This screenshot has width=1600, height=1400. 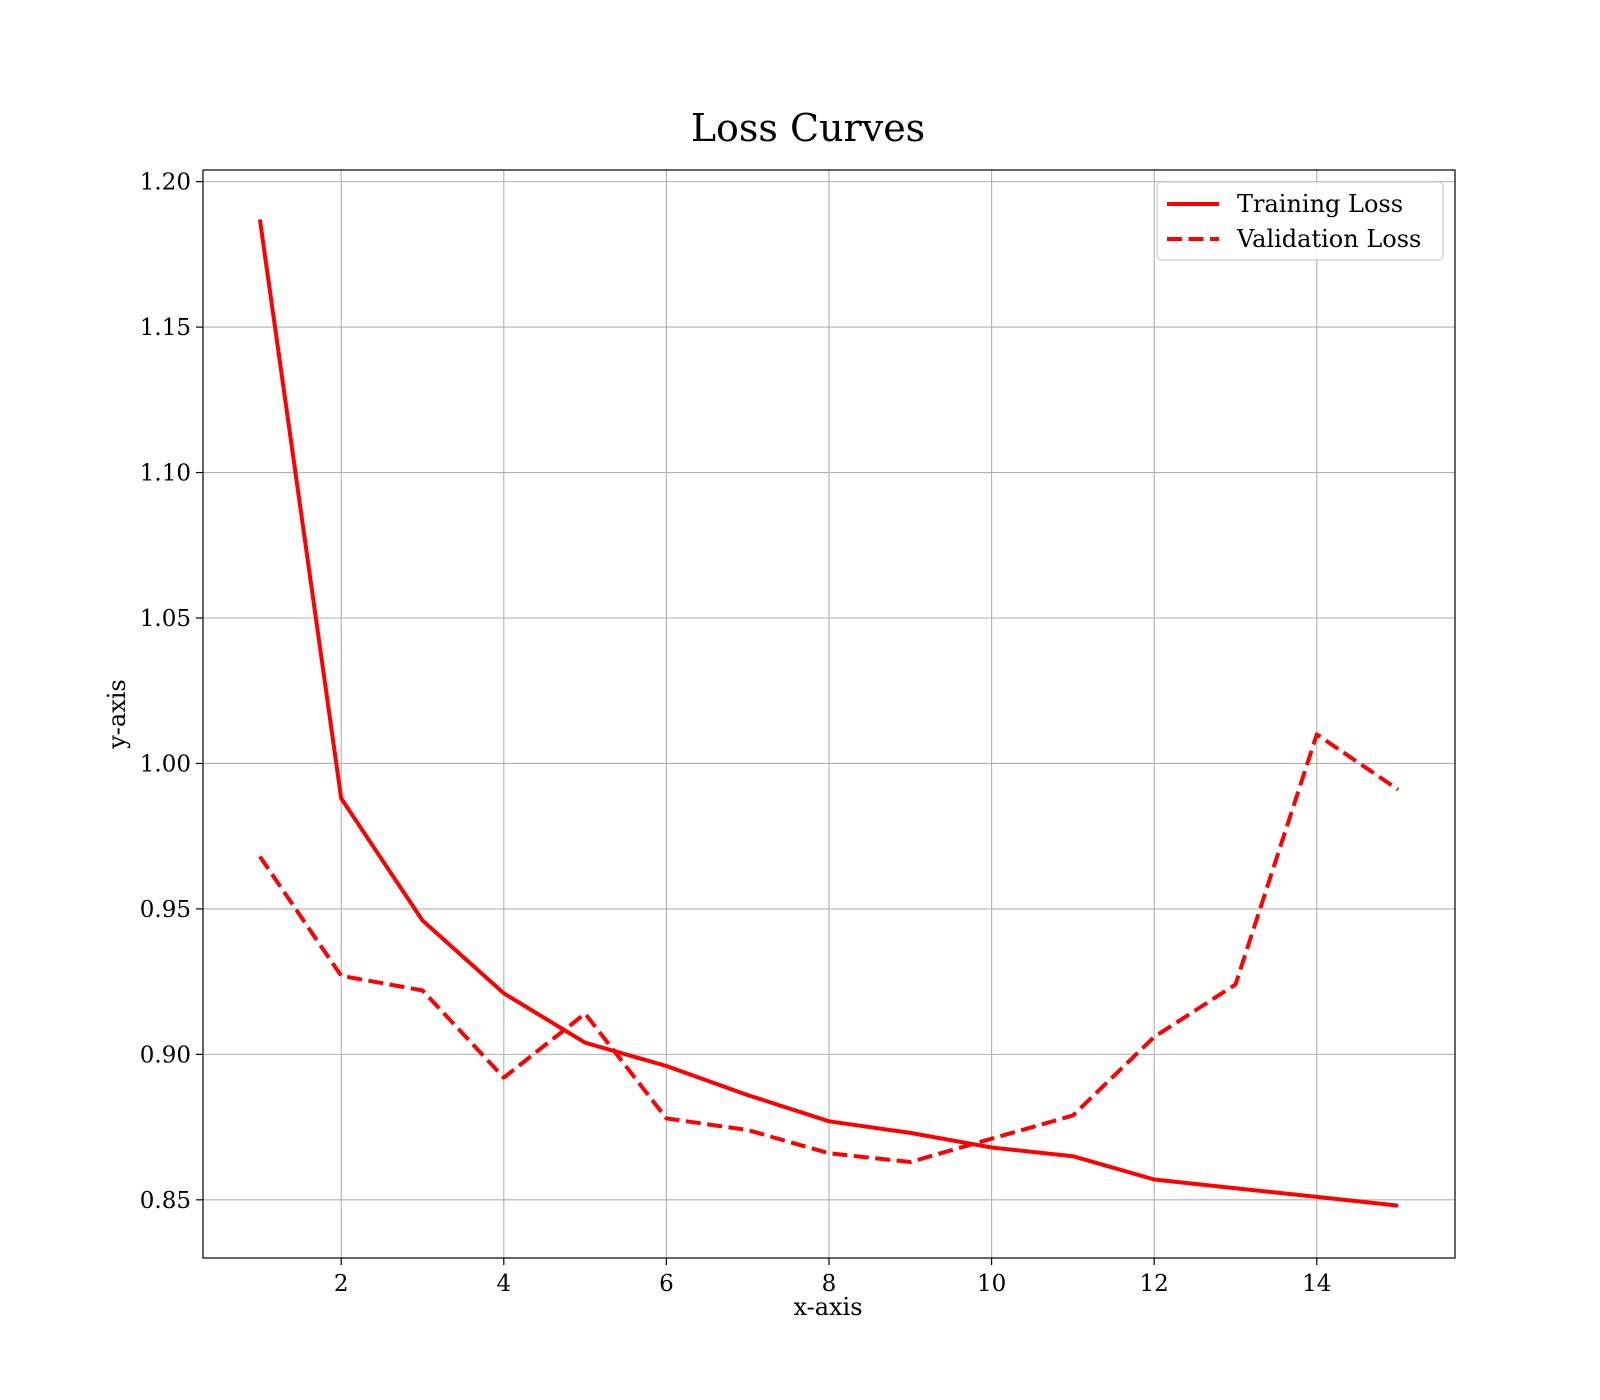 I want to click on chart-title: Loss Curves, so click(x=808, y=128).